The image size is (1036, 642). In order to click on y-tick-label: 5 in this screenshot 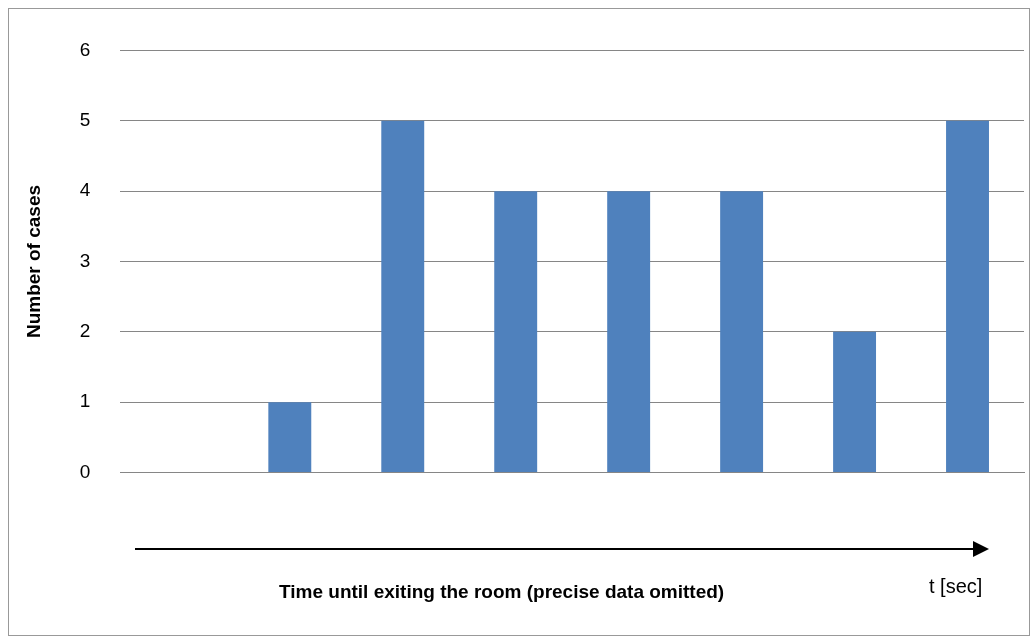, I will do `click(85, 119)`.